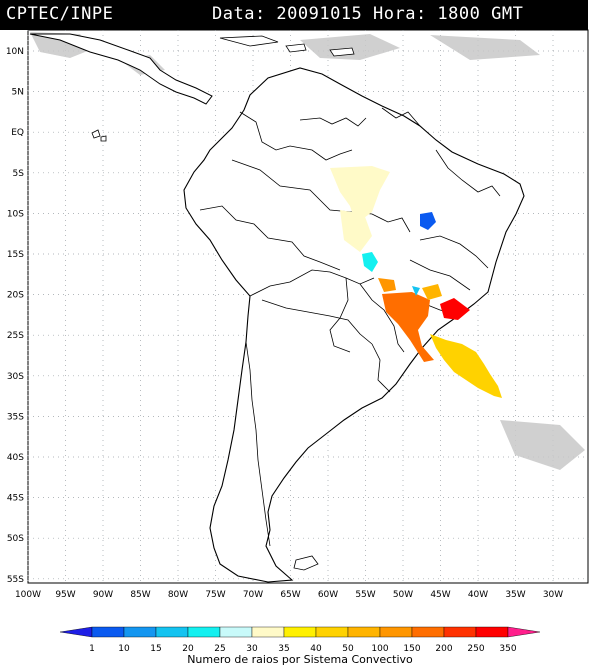 This screenshot has width=600, height=670. I want to click on lon-label: 45W, so click(440, 595).